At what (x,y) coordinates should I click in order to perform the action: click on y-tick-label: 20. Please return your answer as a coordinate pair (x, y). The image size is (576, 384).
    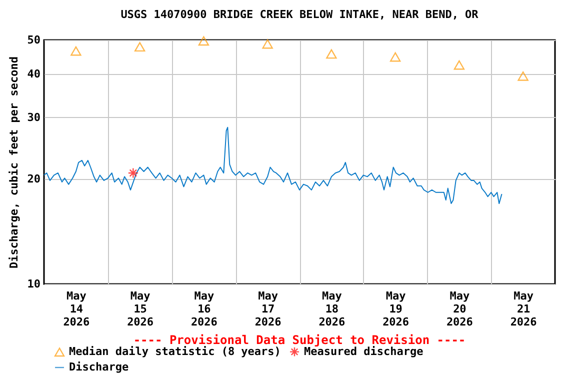
    Looking at the image, I should click on (33, 179).